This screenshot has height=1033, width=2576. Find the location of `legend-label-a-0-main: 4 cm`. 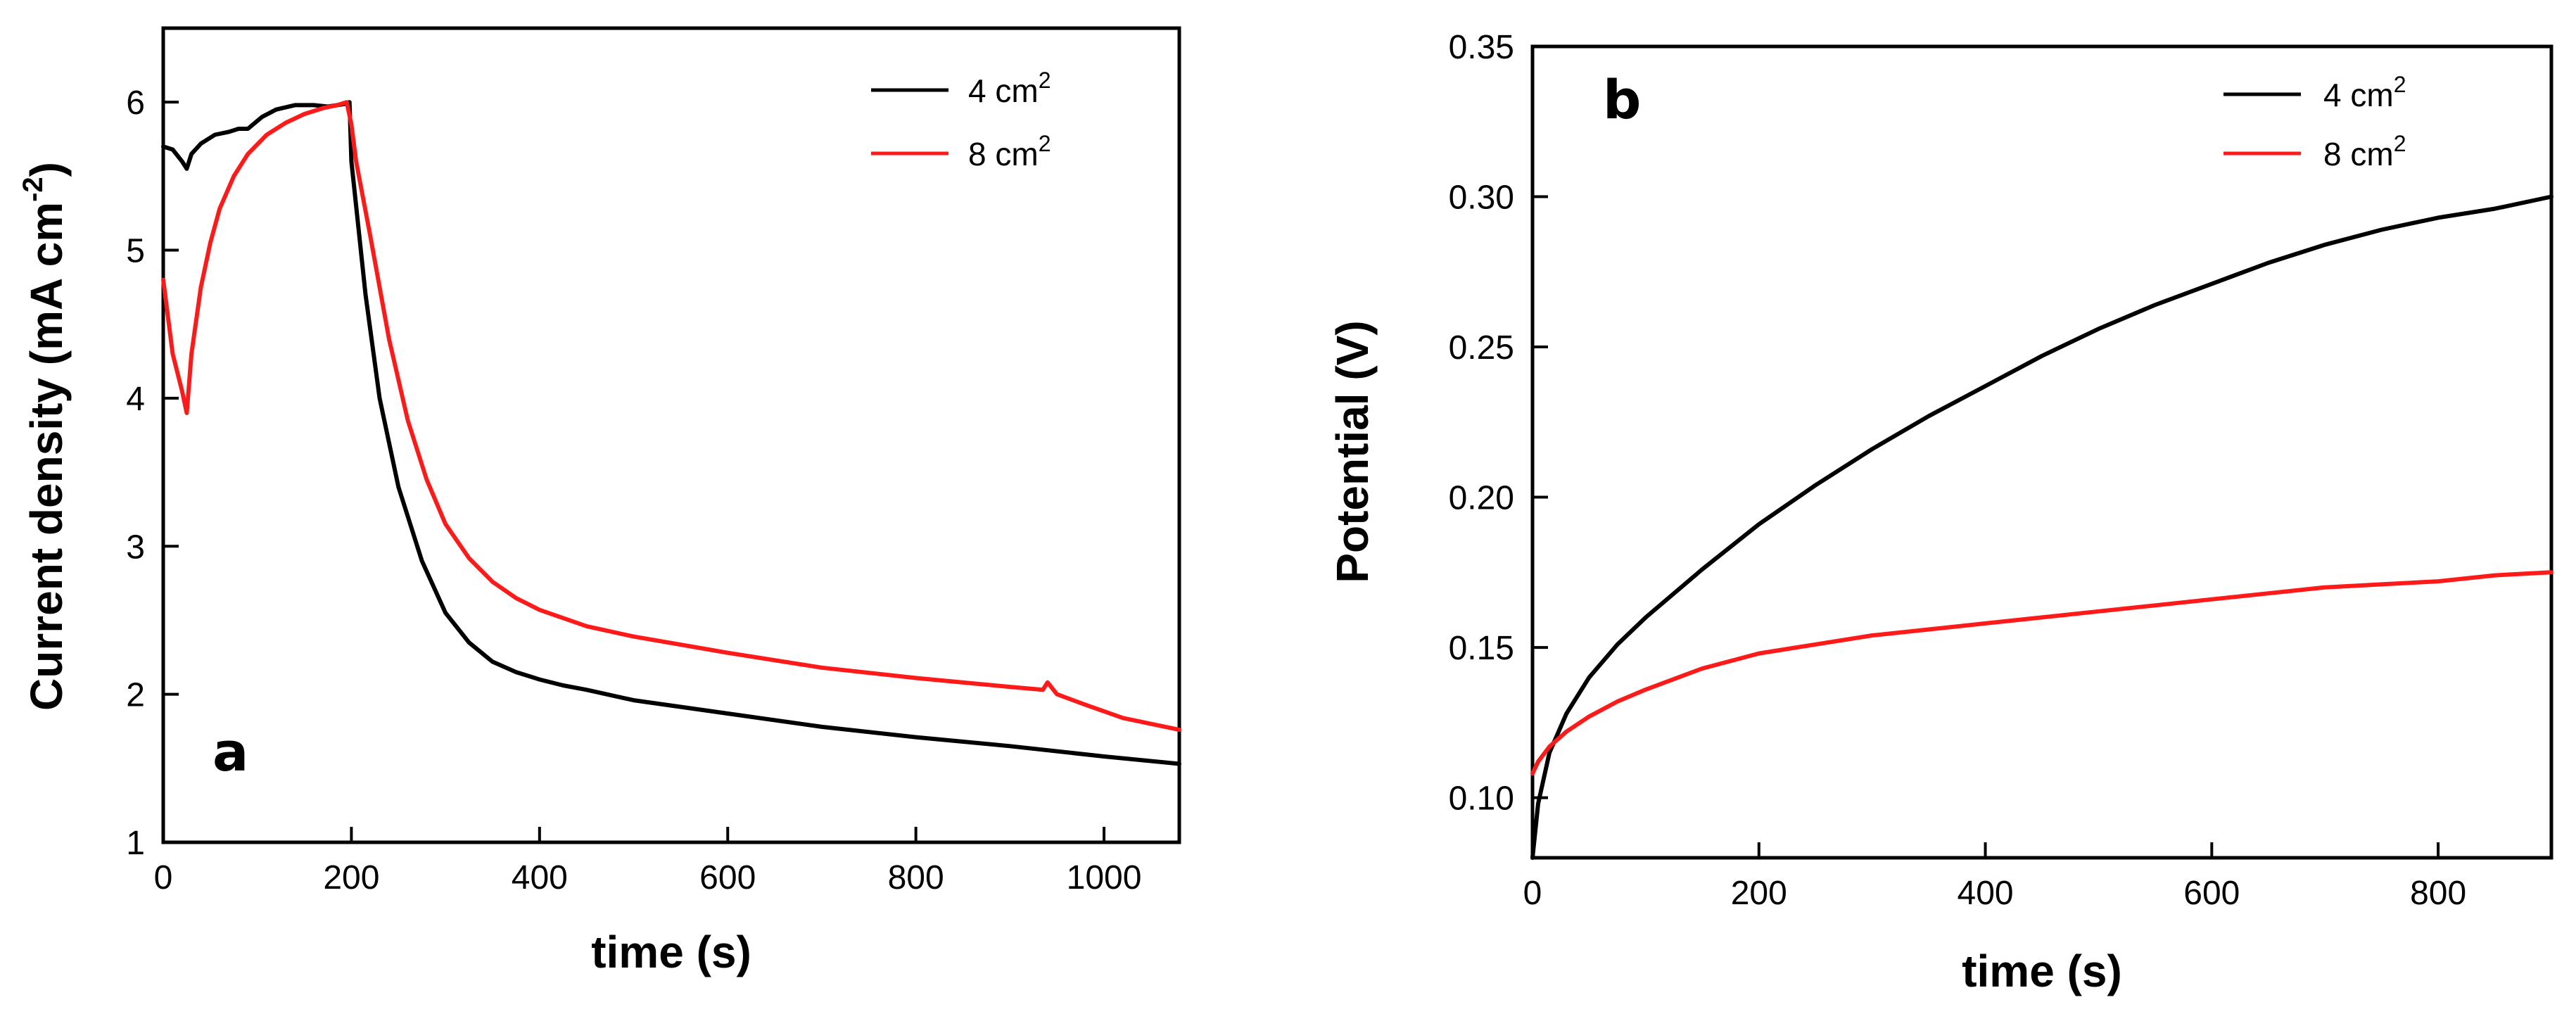

legend-label-a-0-main: 4 cm is located at coordinates (1003, 90).